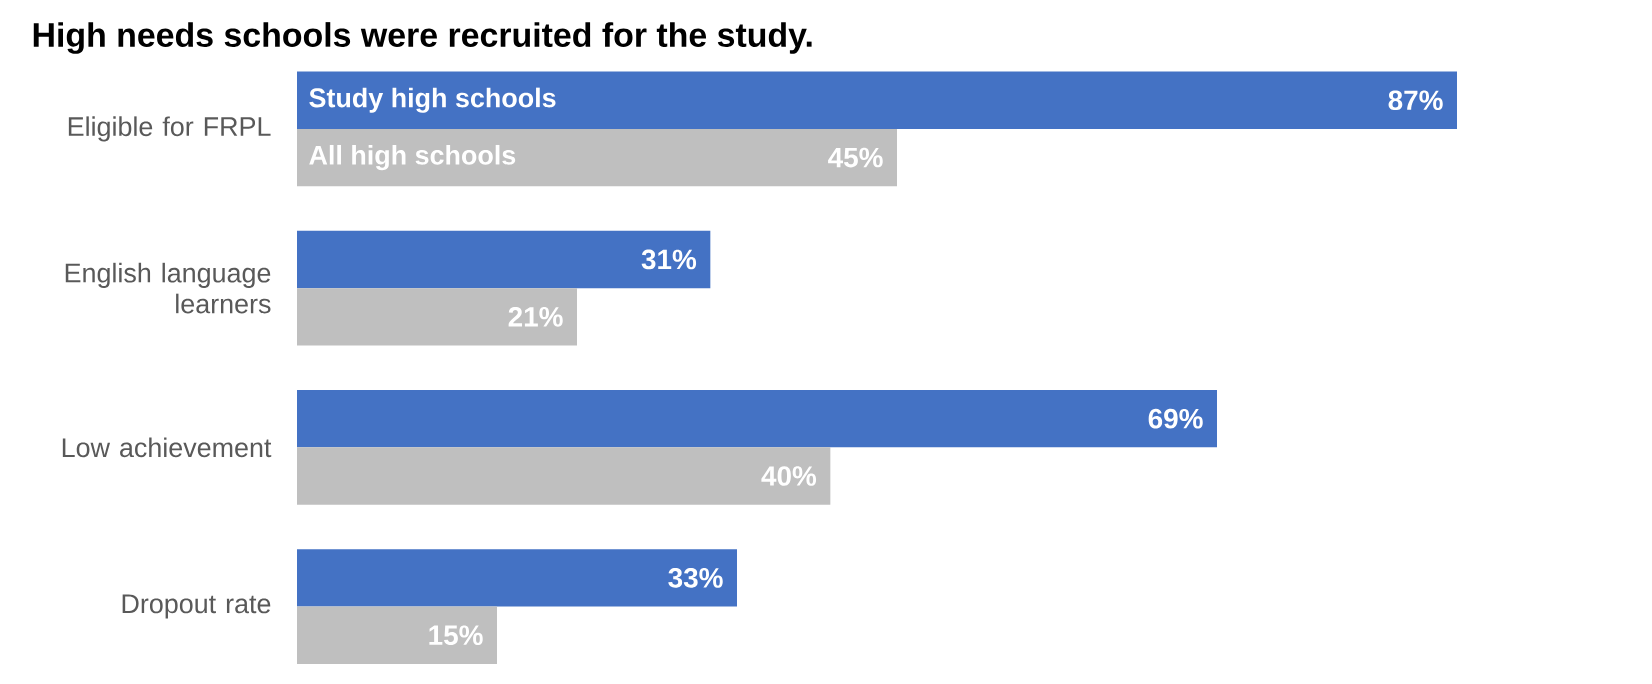 This screenshot has width=1652, height=684. I want to click on data-label: 21%, so click(535, 316).